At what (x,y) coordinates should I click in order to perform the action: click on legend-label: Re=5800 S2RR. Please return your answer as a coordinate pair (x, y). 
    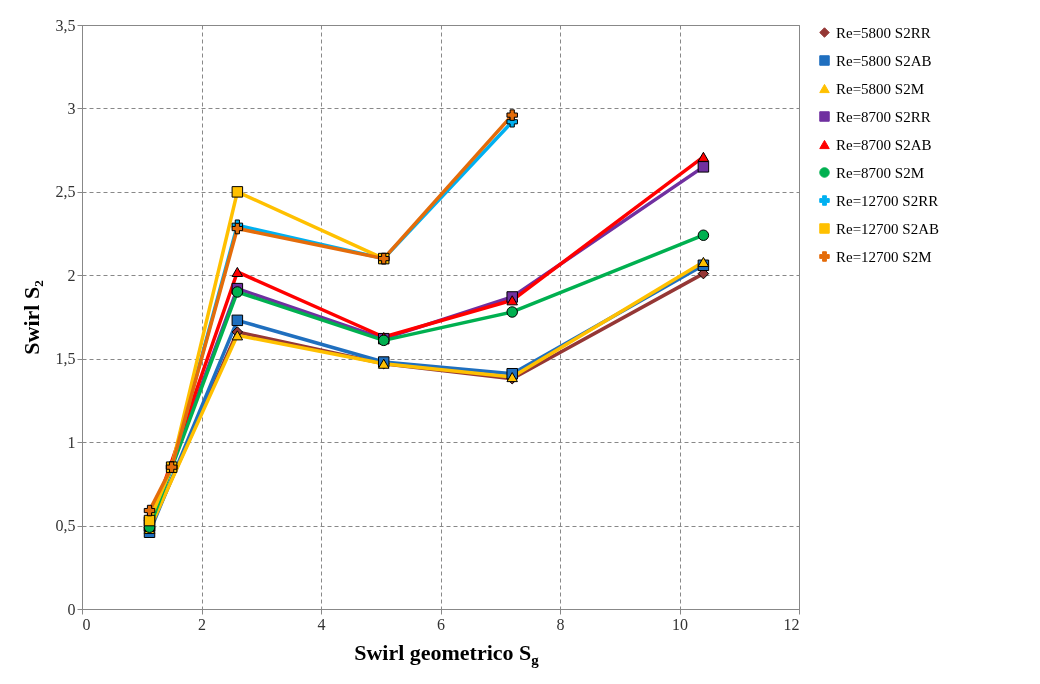
    Looking at the image, I should click on (883, 32).